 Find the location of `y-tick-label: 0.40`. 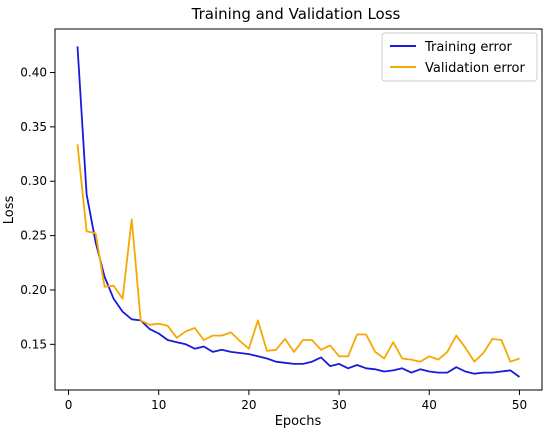

y-tick-label: 0.40 is located at coordinates (33, 72).